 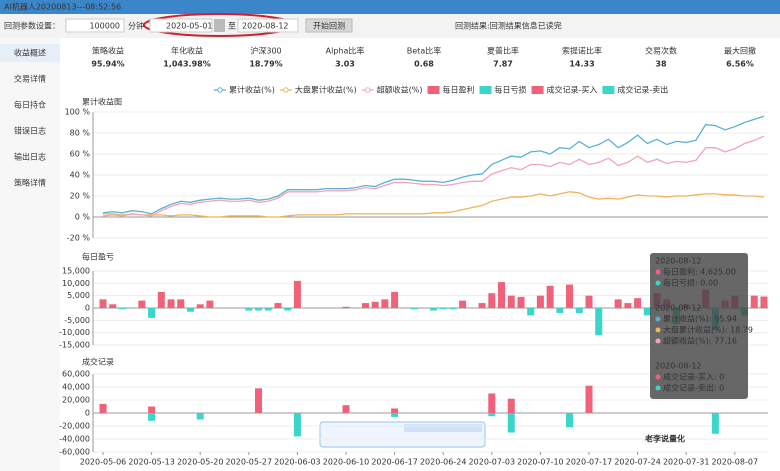 I want to click on start-date: 2020-05-01, so click(x=189, y=26).